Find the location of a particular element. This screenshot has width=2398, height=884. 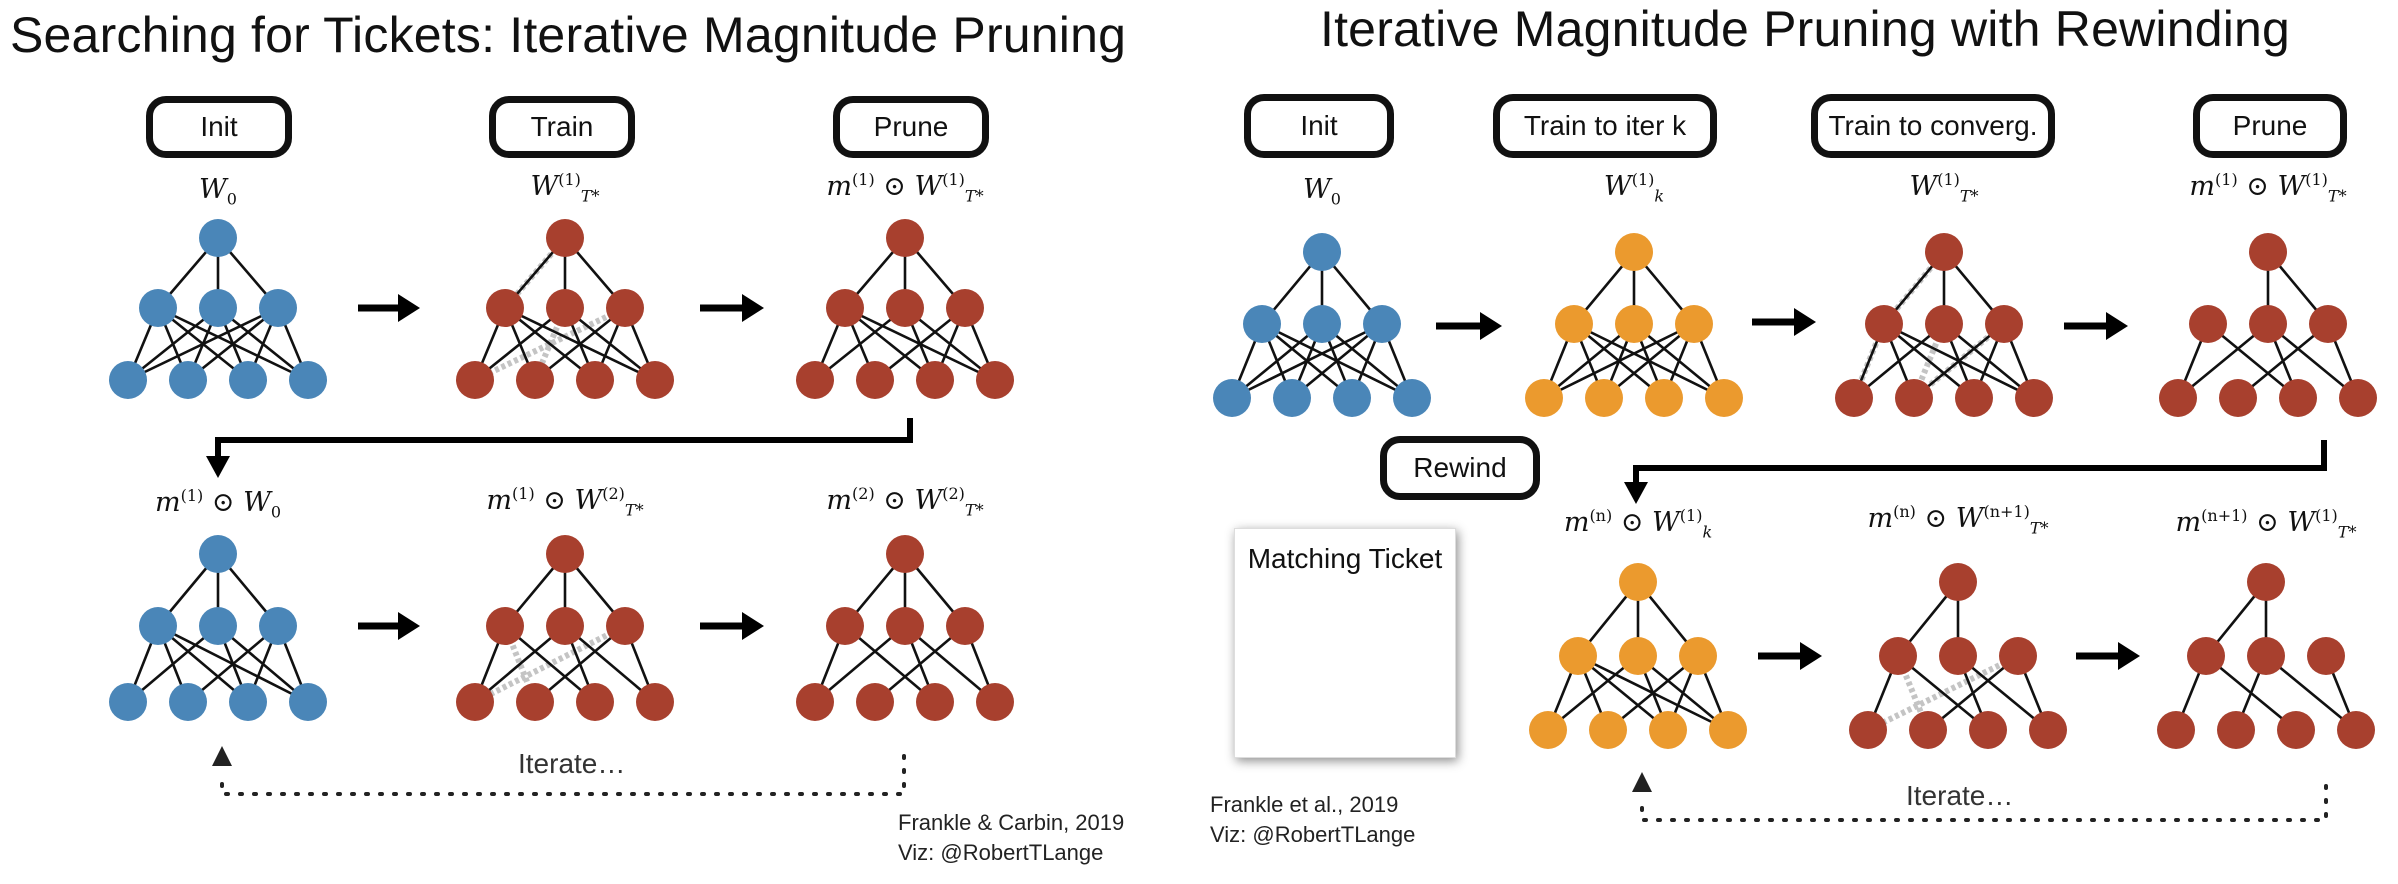

right-label-wk-sub: k is located at coordinates (1659, 196).